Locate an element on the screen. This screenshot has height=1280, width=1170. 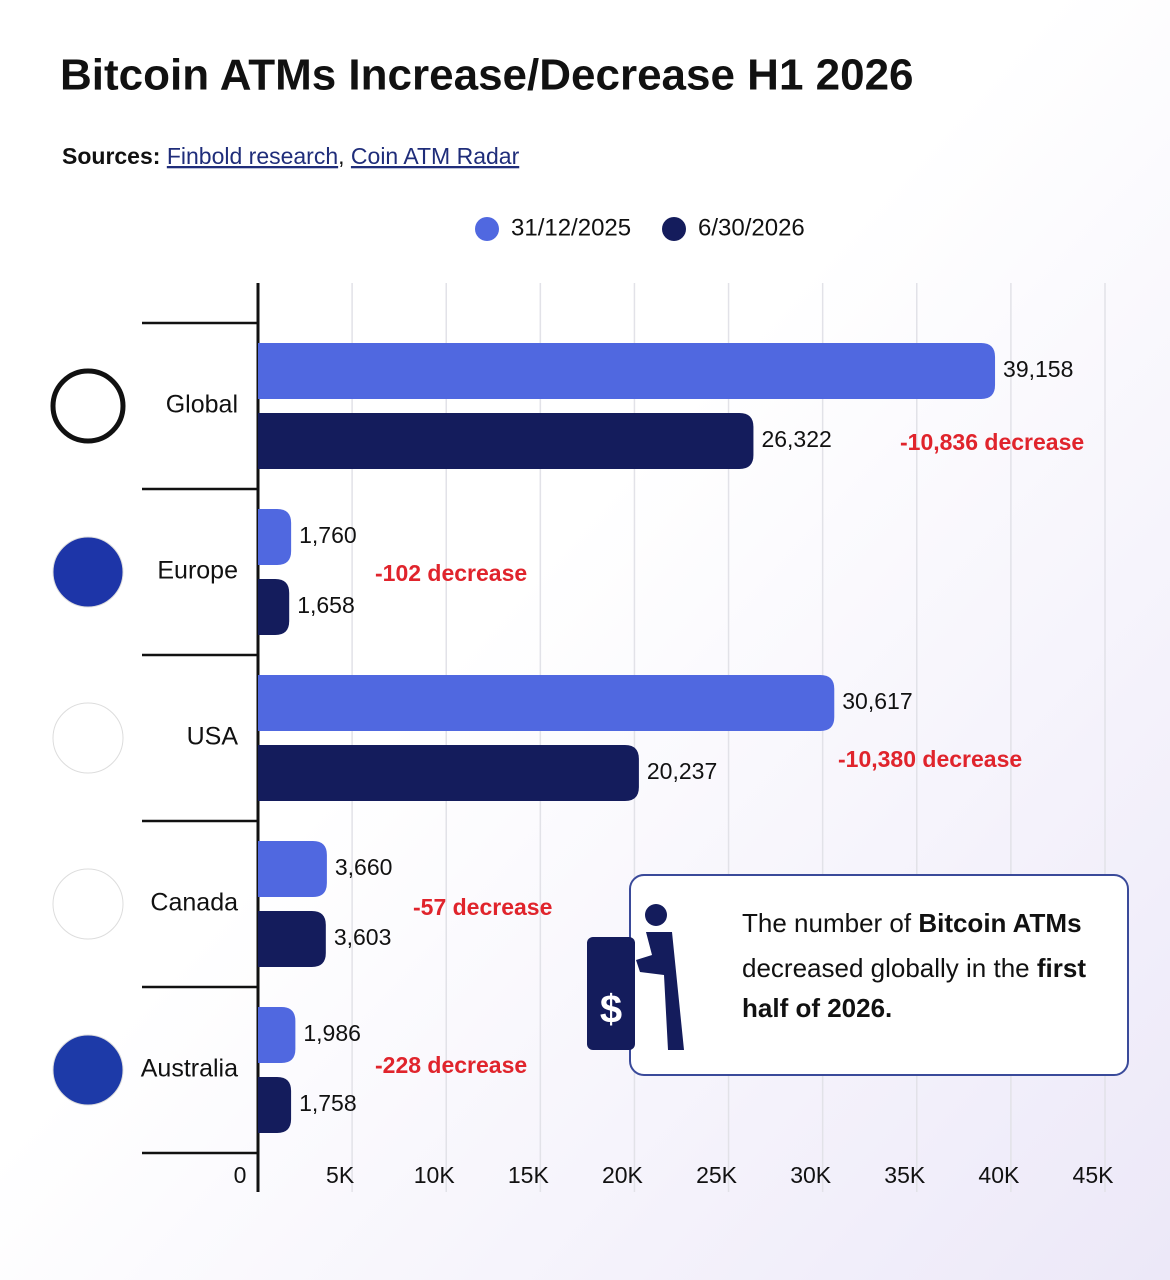
value-label: 1,986 is located at coordinates (332, 1033).